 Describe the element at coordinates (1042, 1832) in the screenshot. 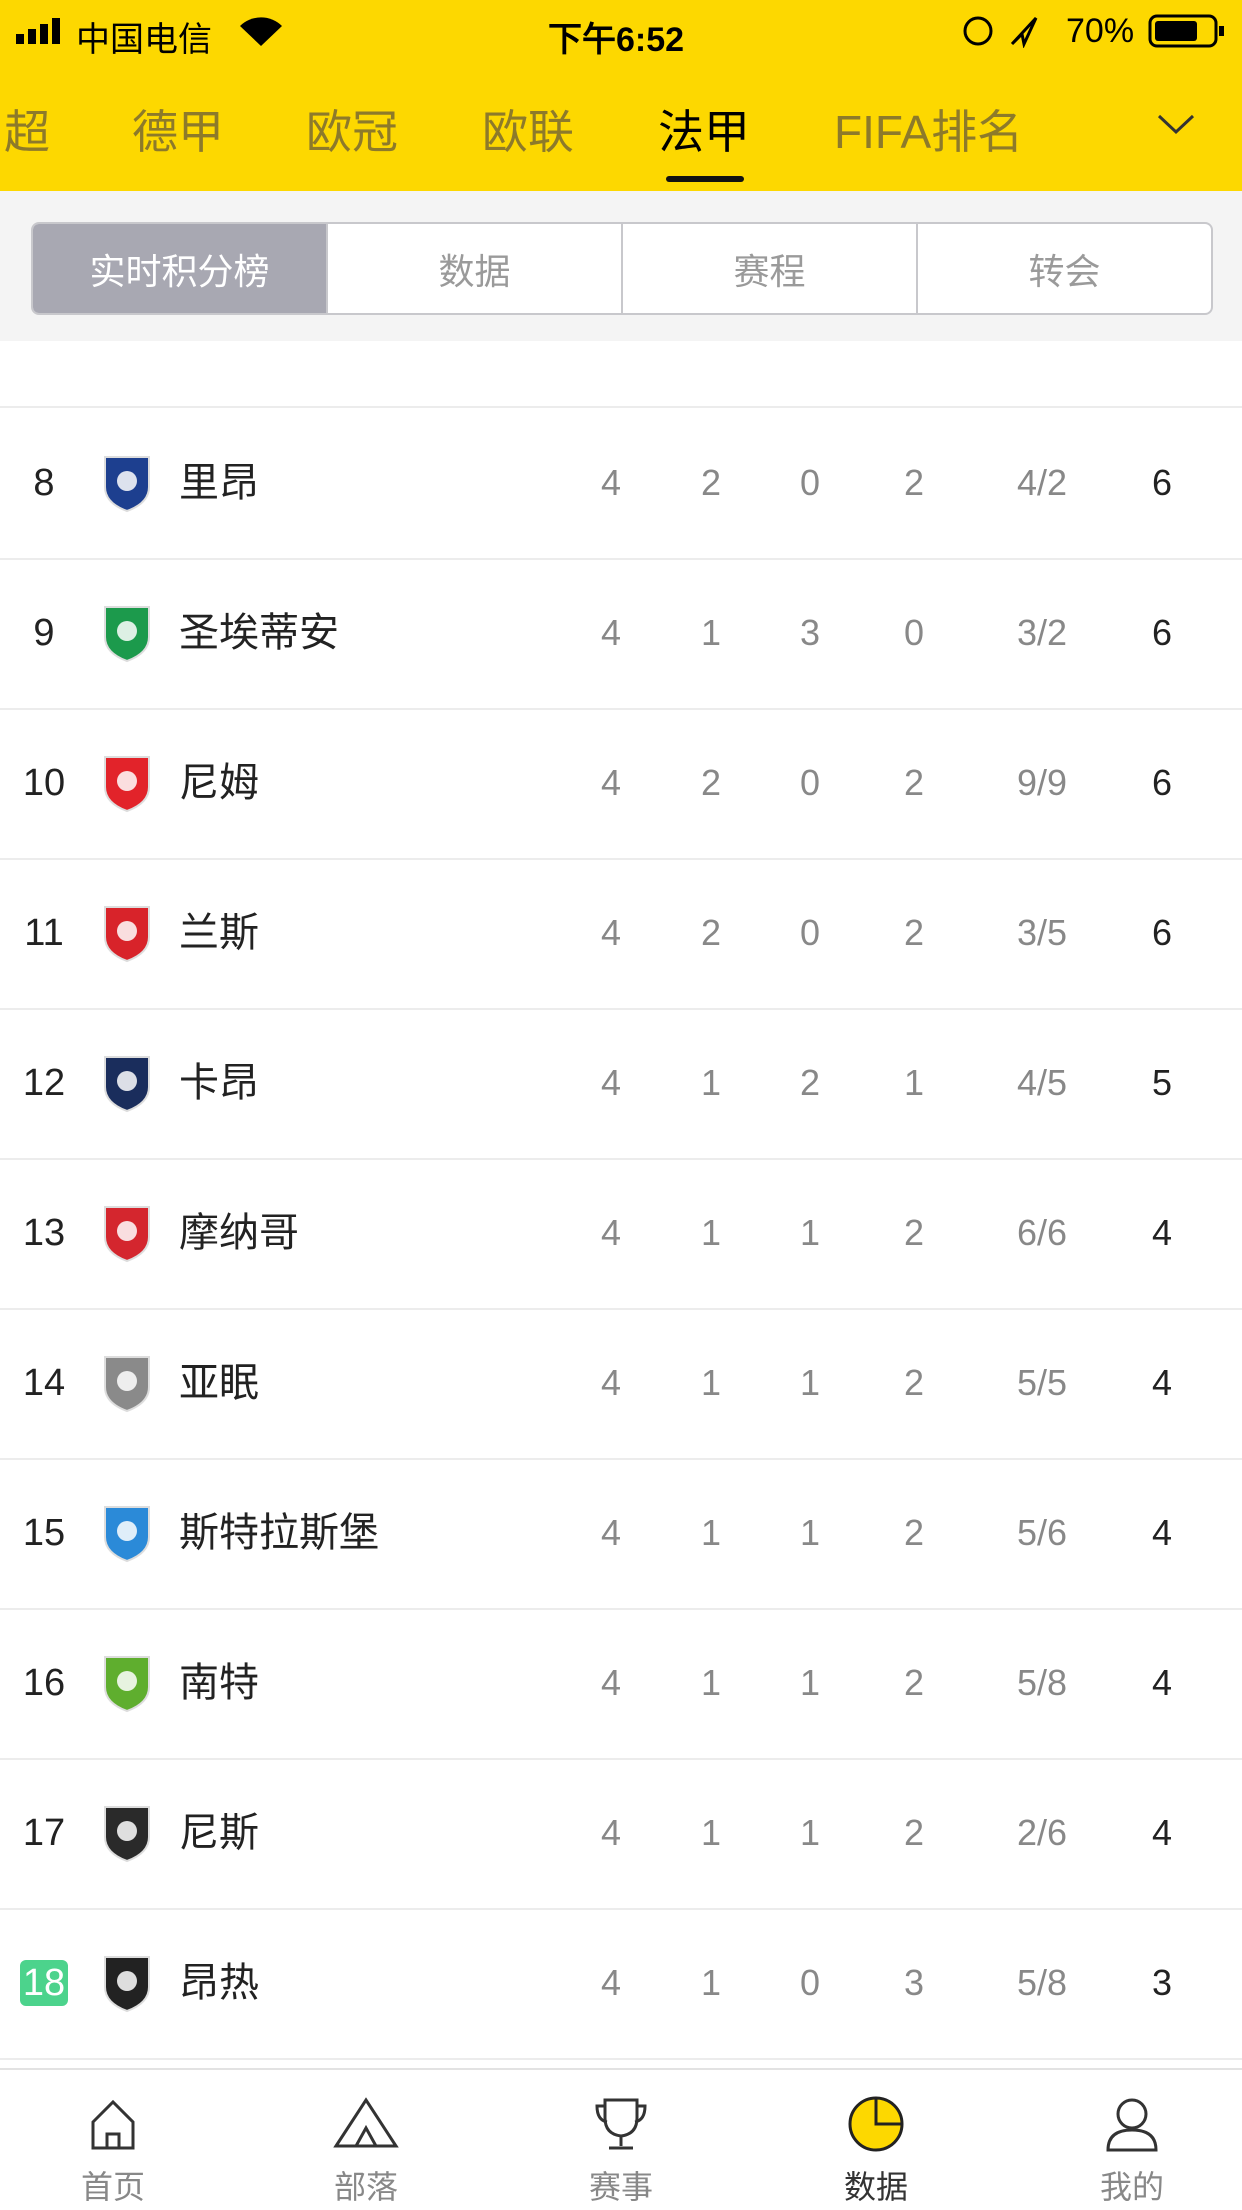

I see `stat-goals: 2/6` at that location.